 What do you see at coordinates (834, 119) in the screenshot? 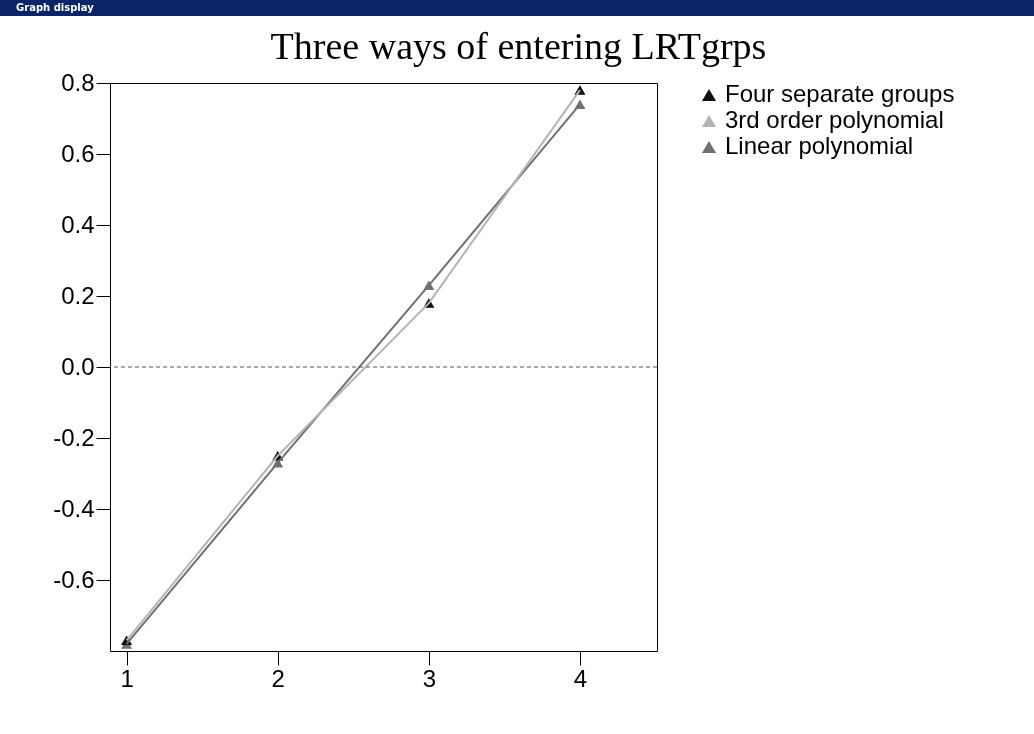
I see `legend-label: 3rd order polynomial` at bounding box center [834, 119].